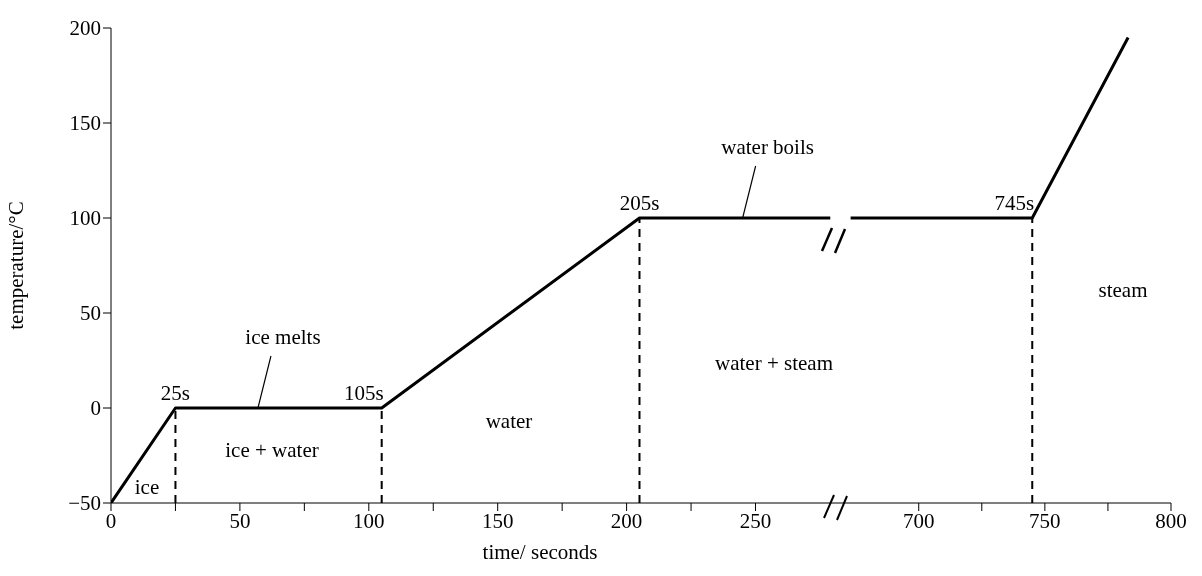 The width and height of the screenshot is (1202, 576). Describe the element at coordinates (90, 313) in the screenshot. I see `y-tick-label: 50` at that location.